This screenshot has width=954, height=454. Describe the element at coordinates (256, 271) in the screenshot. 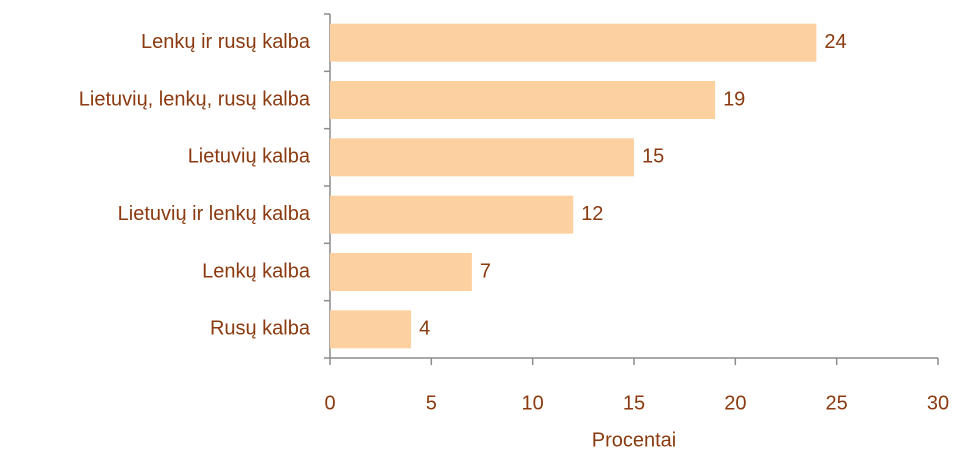

I see `y-tick-label: Lenkų kalba` at that location.